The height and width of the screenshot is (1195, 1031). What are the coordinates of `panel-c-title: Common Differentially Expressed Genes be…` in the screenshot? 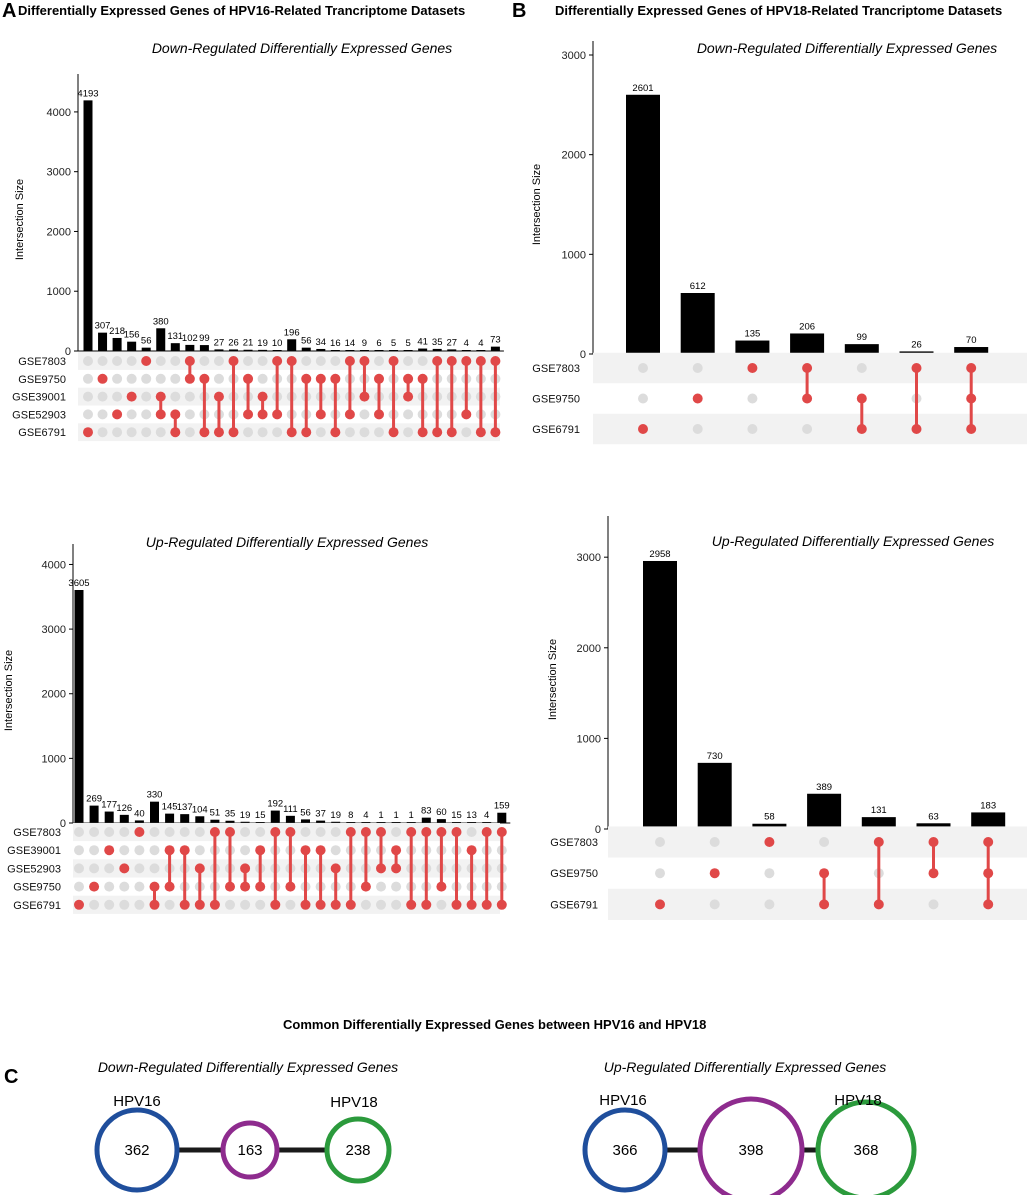 It's located at (495, 1024).